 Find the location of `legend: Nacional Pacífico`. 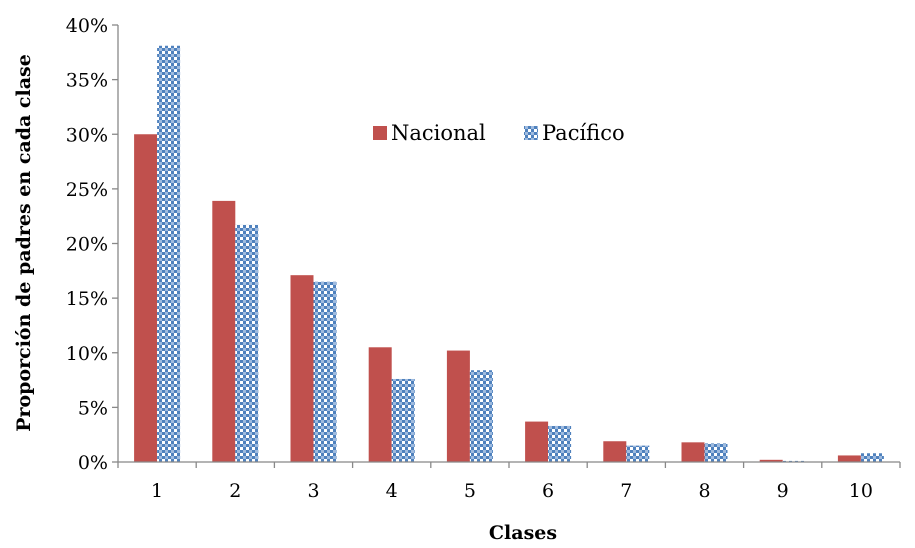

legend: Nacional Pacífico is located at coordinates (499, 133).